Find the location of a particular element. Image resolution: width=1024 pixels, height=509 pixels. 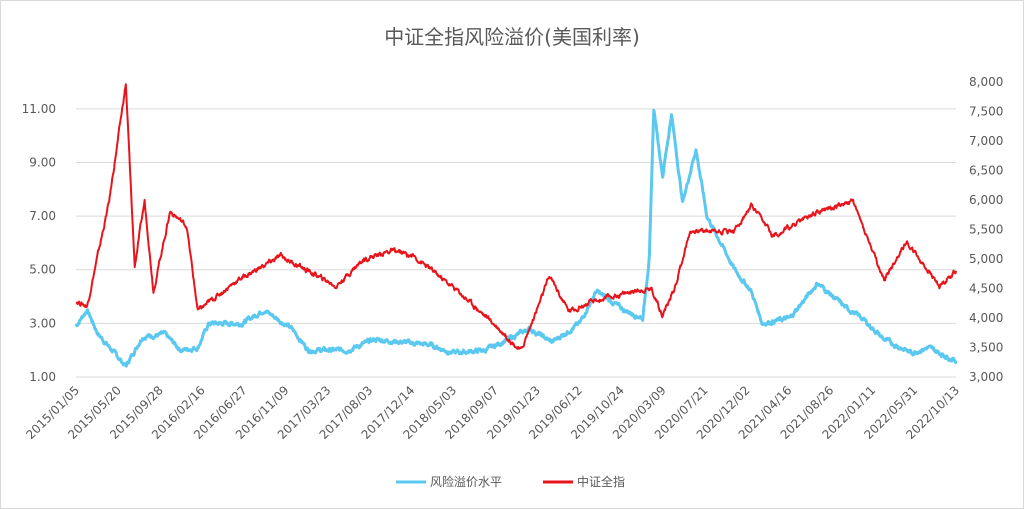

right-tick-label: 4,000 is located at coordinates (986, 318).